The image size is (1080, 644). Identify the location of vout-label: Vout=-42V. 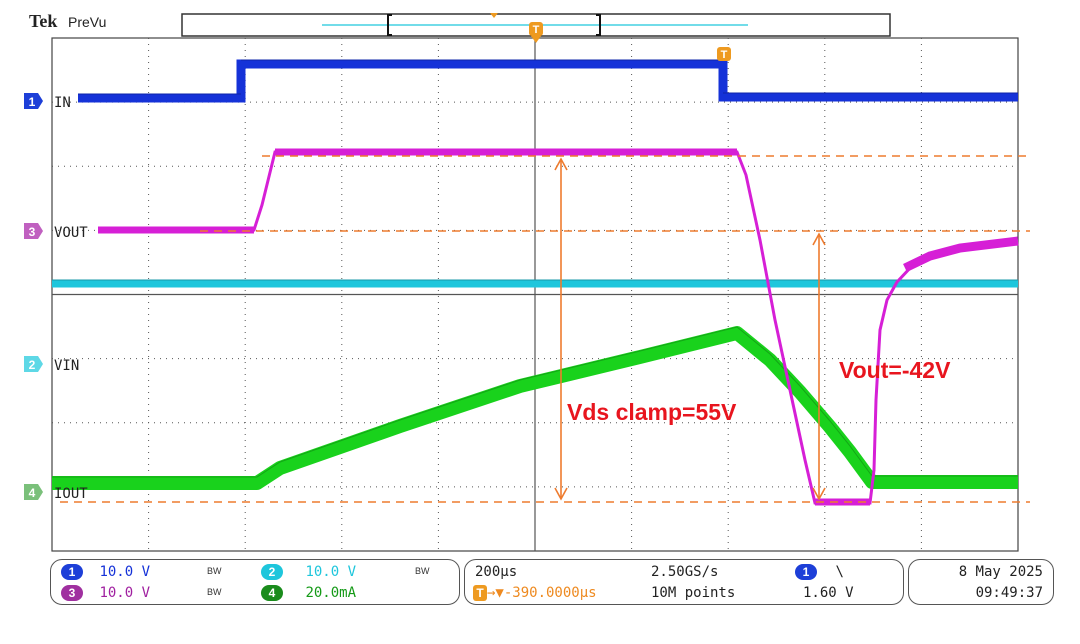
(895, 370).